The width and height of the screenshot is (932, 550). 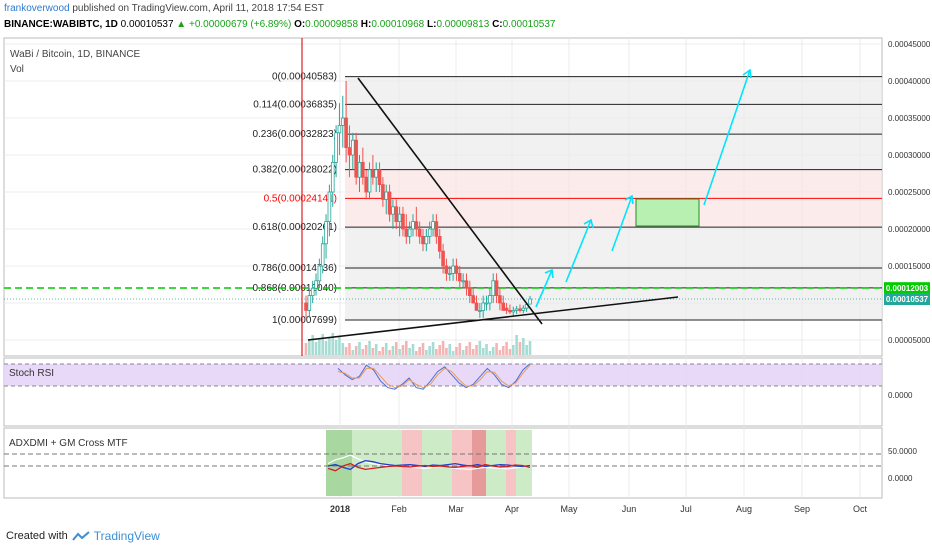 I want to click on price-tick-label: 0.00025000, so click(x=909, y=192).